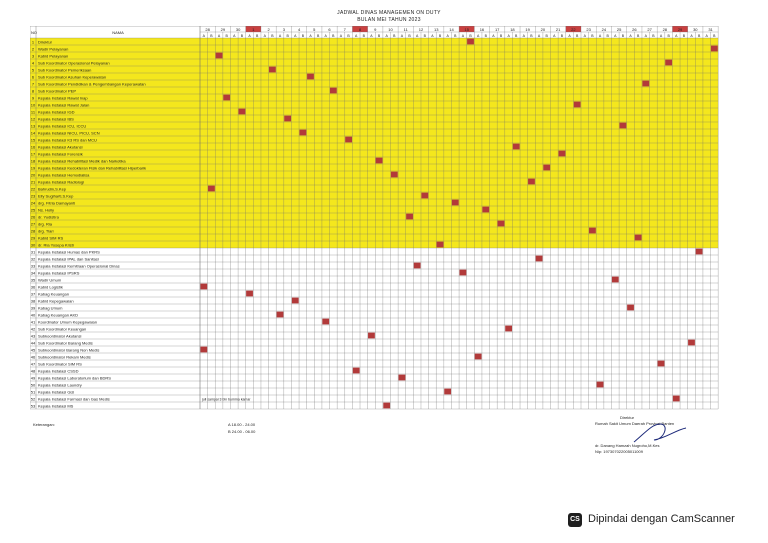 This screenshot has width=768, height=543. Describe the element at coordinates (60, 154) in the screenshot. I see `row-name: Kepala Instalasi Forensik` at that location.